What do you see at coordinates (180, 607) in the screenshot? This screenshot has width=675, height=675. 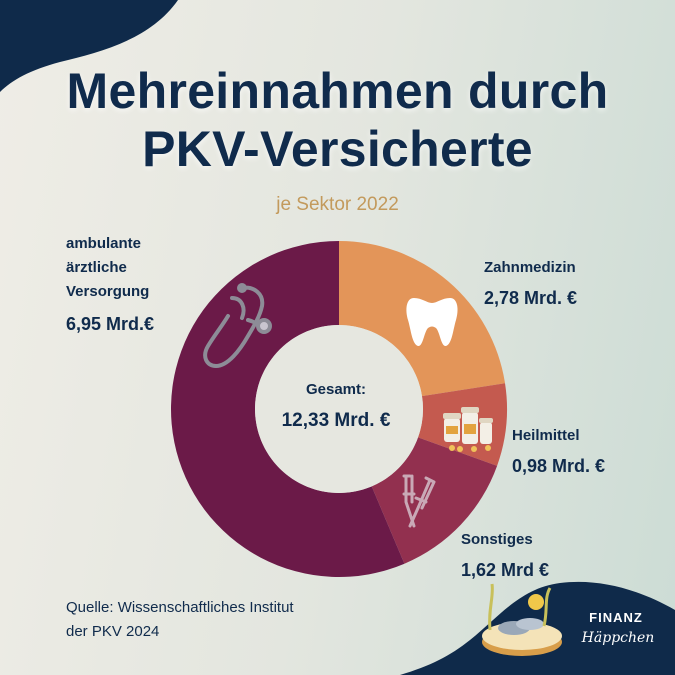 I see `source-line-1: Quelle: Wissenschaftliches Institut` at bounding box center [180, 607].